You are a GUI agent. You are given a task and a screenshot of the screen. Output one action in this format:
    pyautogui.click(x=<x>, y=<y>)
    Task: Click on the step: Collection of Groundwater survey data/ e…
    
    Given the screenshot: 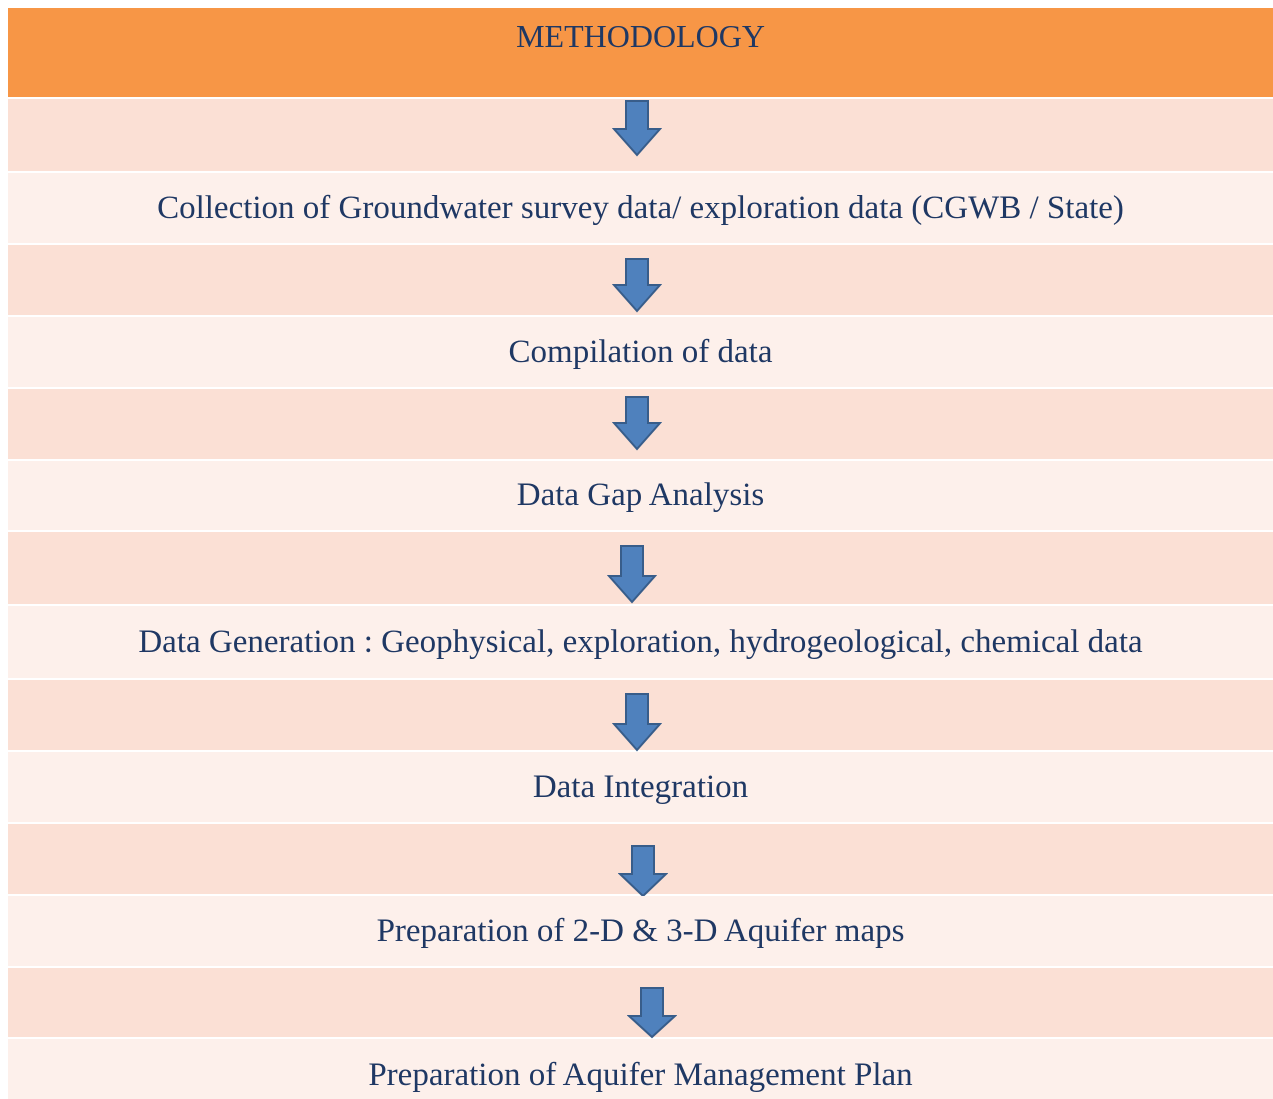 What is the action you would take?
    pyautogui.click(x=640, y=208)
    